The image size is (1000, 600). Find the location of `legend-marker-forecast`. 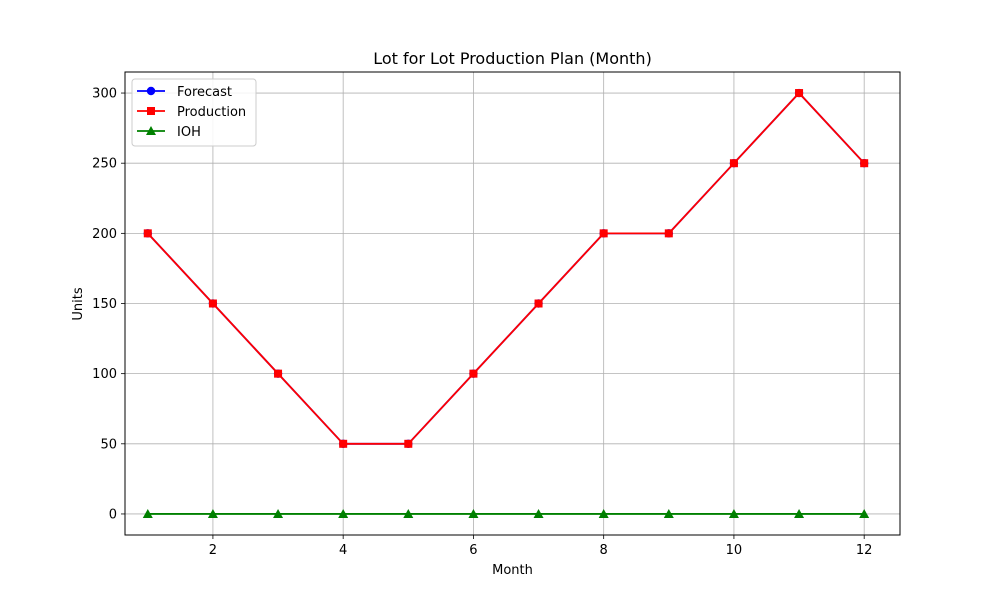

legend-marker-forecast is located at coordinates (151, 91).